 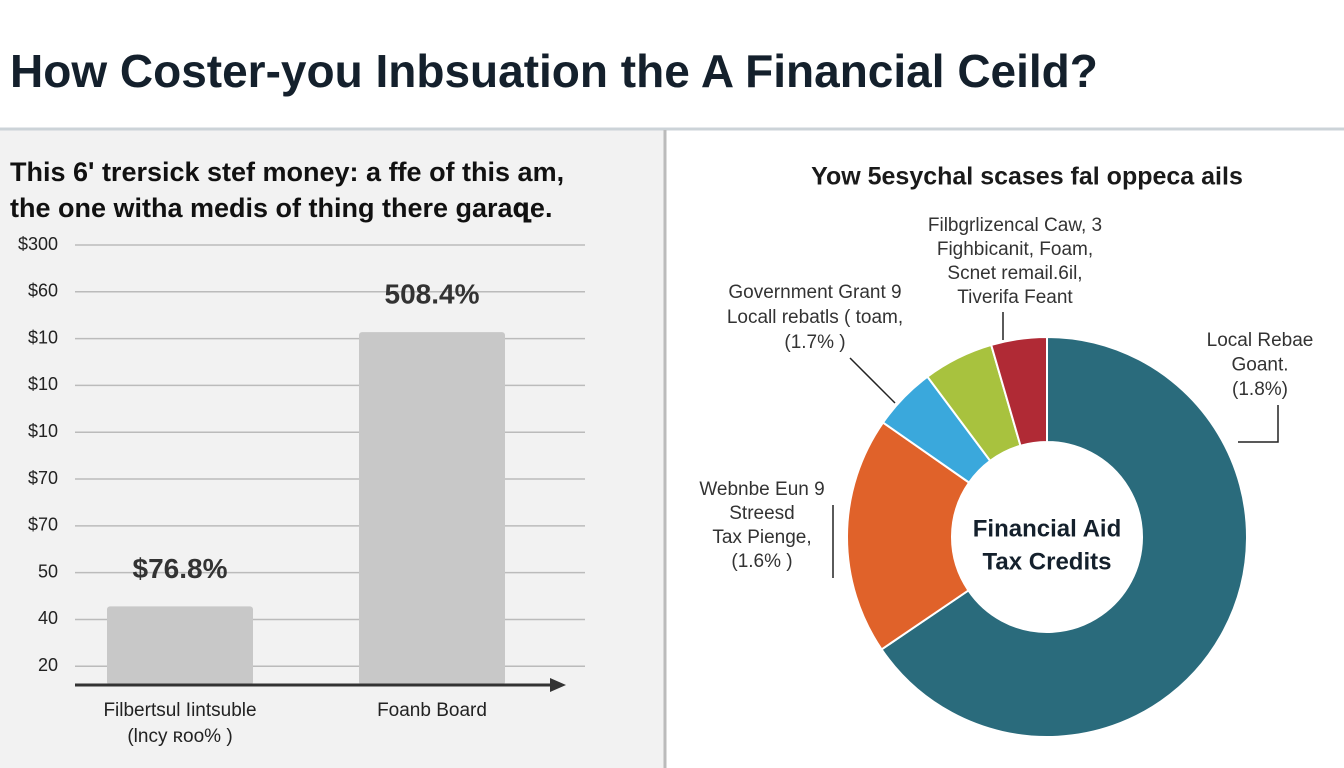 I want to click on slice-label: Government Grant 9, so click(x=814, y=292).